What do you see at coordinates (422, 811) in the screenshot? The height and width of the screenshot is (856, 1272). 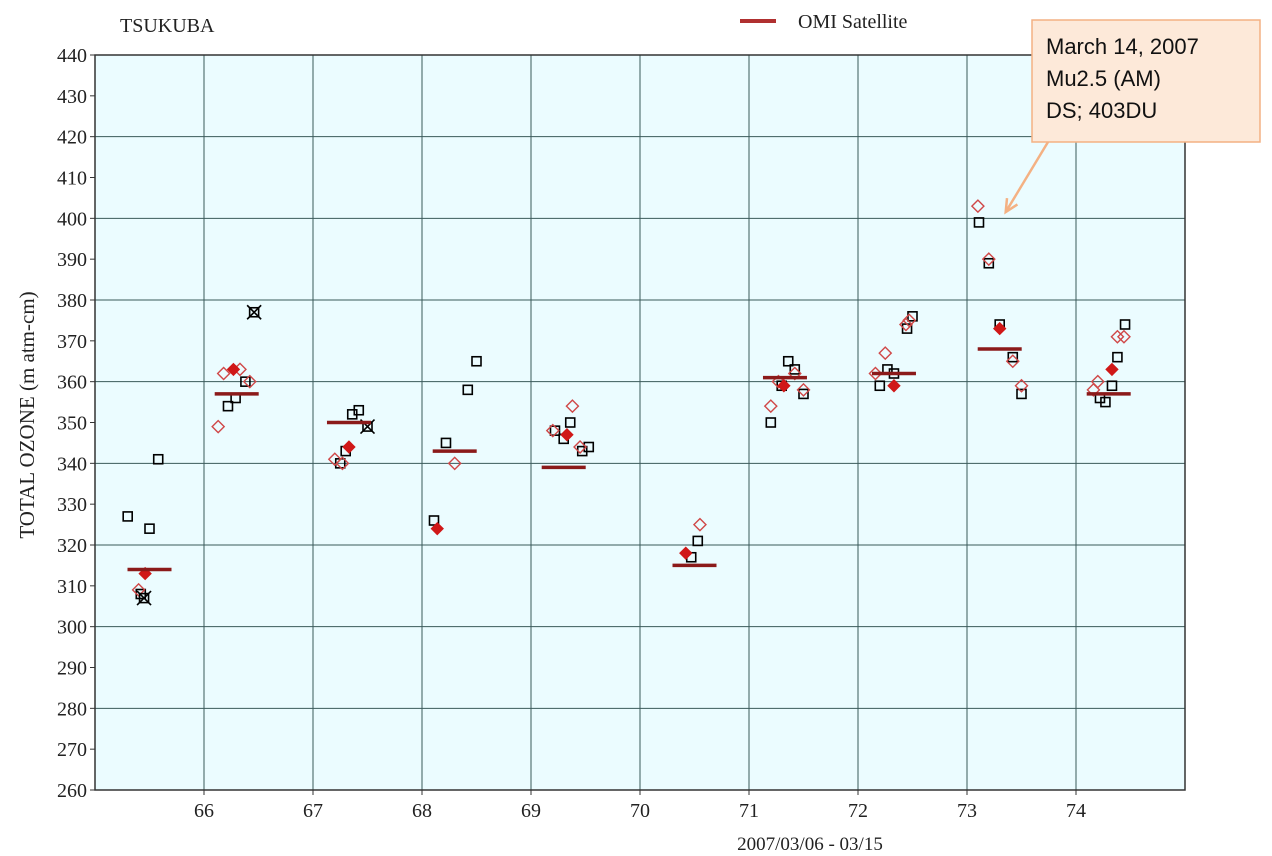 I see `x-tick-label: 68` at bounding box center [422, 811].